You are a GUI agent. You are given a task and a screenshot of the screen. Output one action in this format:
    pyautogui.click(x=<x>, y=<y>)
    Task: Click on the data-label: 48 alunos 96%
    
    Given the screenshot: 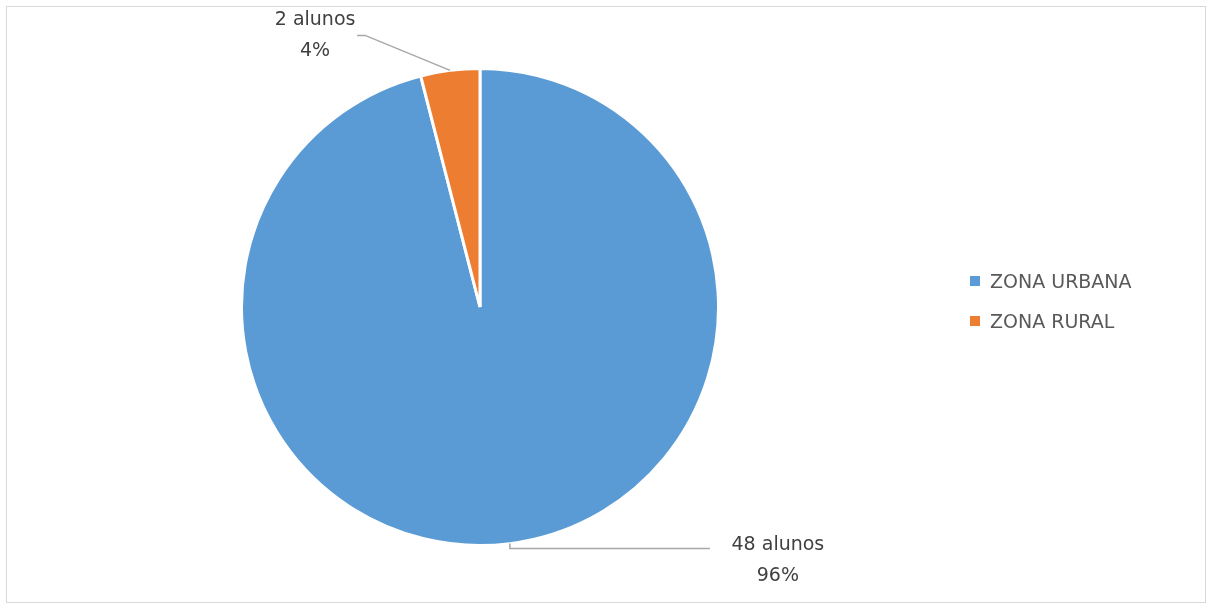 What is the action you would take?
    pyautogui.click(x=778, y=558)
    